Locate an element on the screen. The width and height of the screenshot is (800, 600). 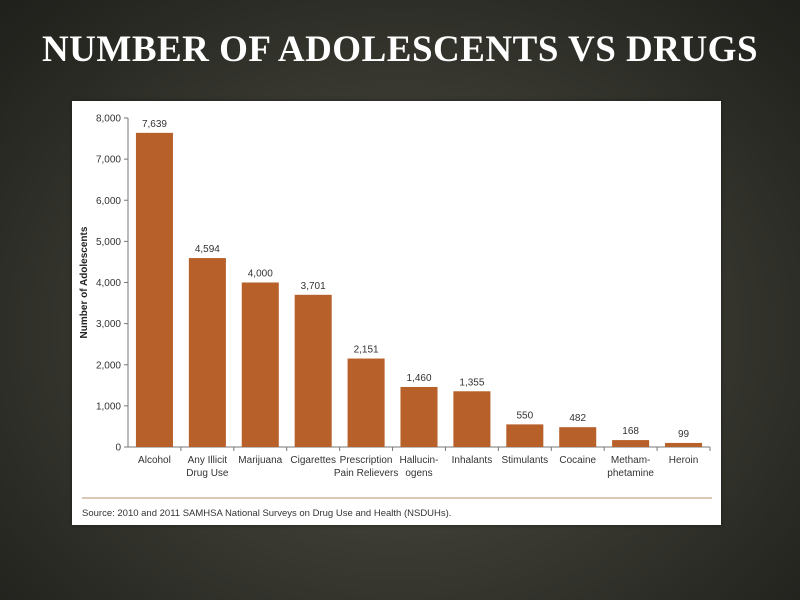
bar-value-label: 7,639 is located at coordinates (154, 124).